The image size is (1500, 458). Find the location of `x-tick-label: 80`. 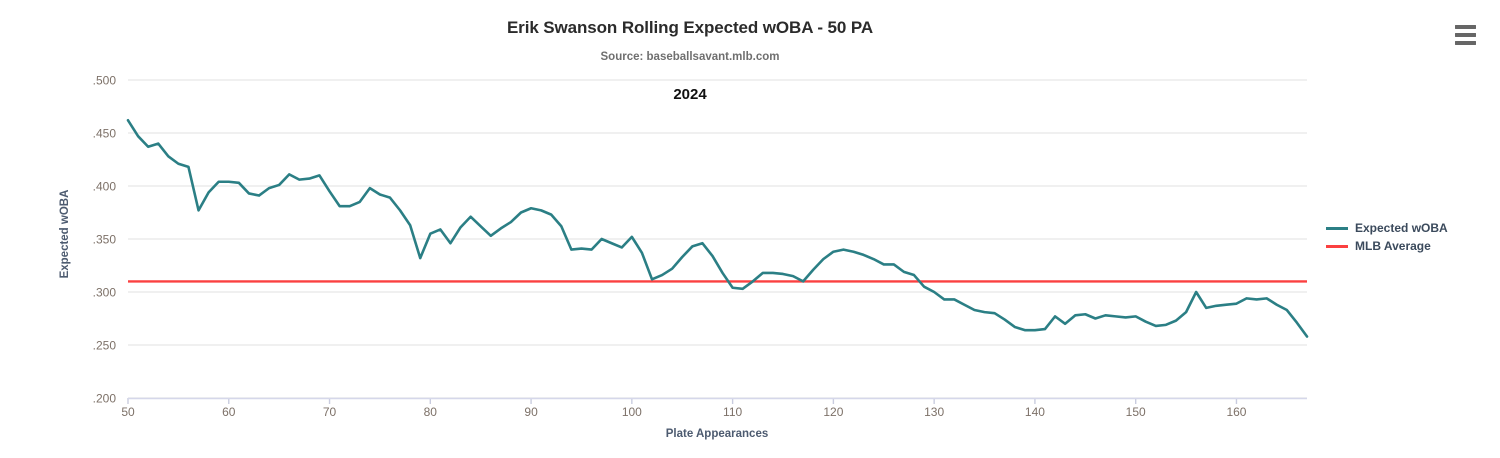

x-tick-label: 80 is located at coordinates (431, 412).